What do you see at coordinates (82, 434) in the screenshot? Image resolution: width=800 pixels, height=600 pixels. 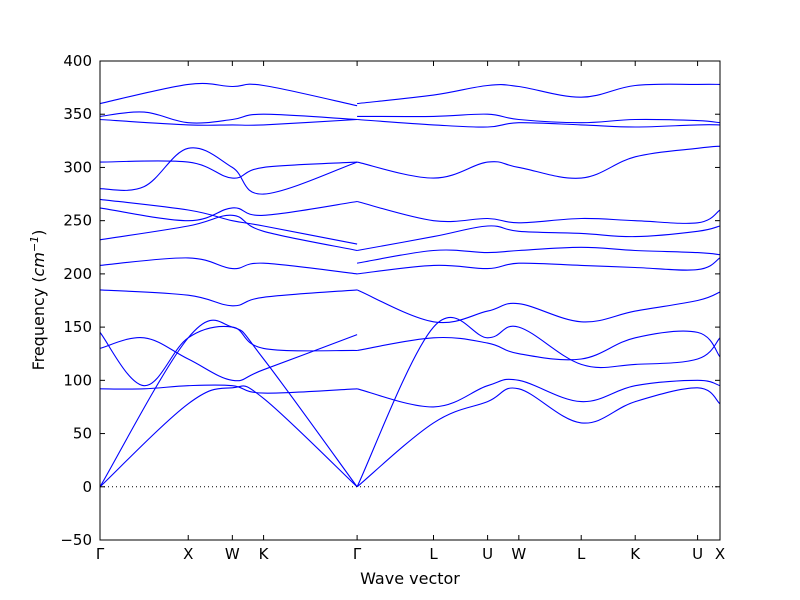 I see `y-tick-label-2: 50` at bounding box center [82, 434].